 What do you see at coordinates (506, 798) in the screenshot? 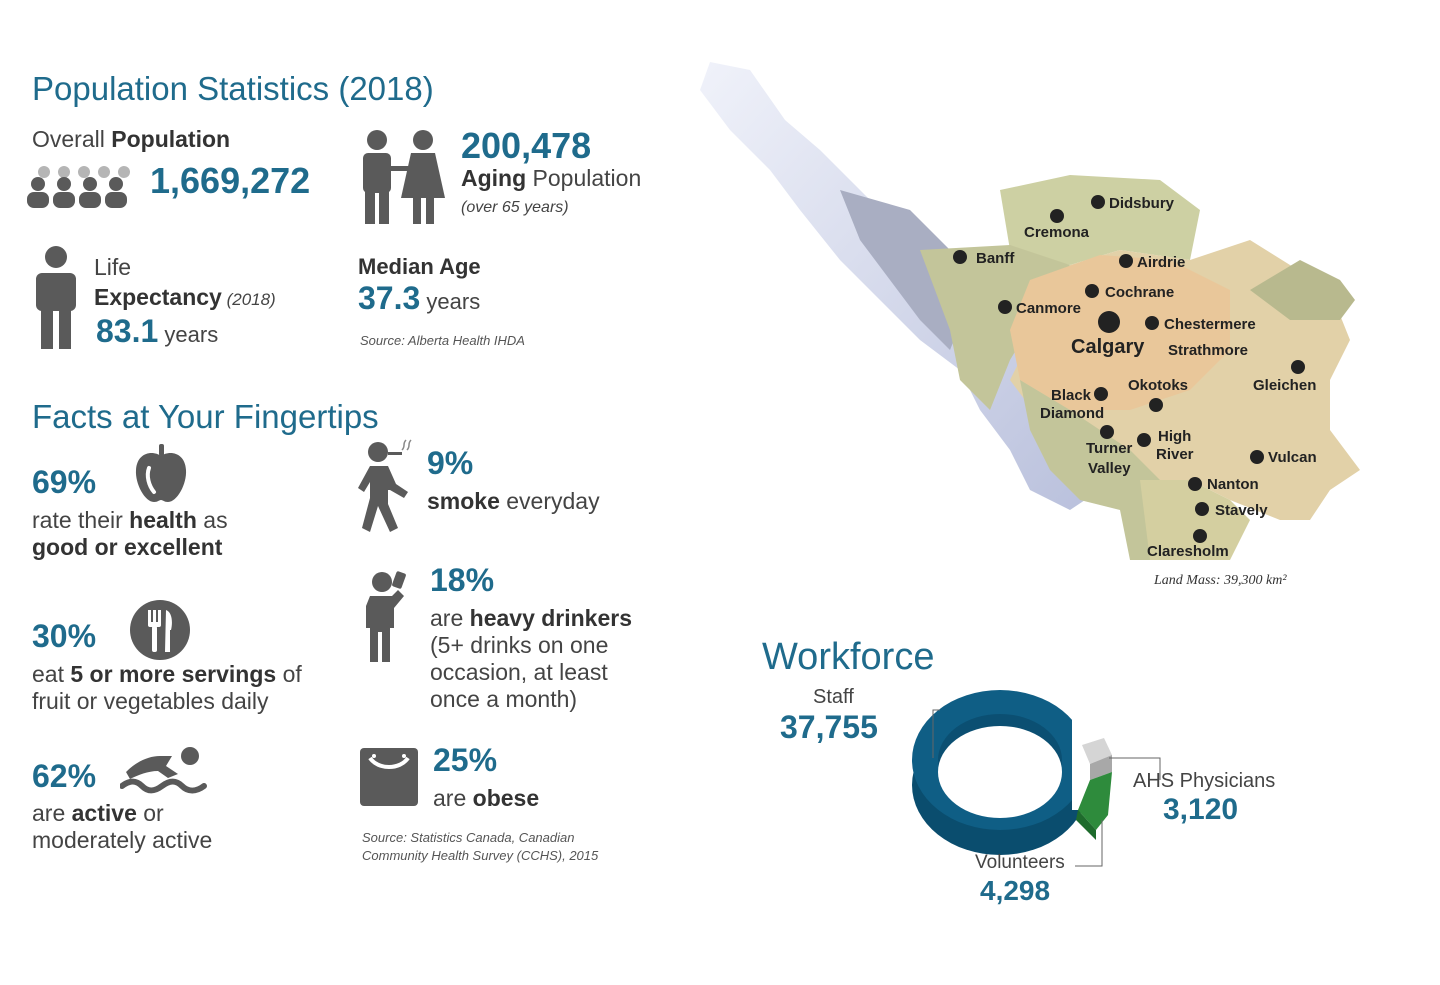
I see `obese-b: obese` at bounding box center [506, 798].